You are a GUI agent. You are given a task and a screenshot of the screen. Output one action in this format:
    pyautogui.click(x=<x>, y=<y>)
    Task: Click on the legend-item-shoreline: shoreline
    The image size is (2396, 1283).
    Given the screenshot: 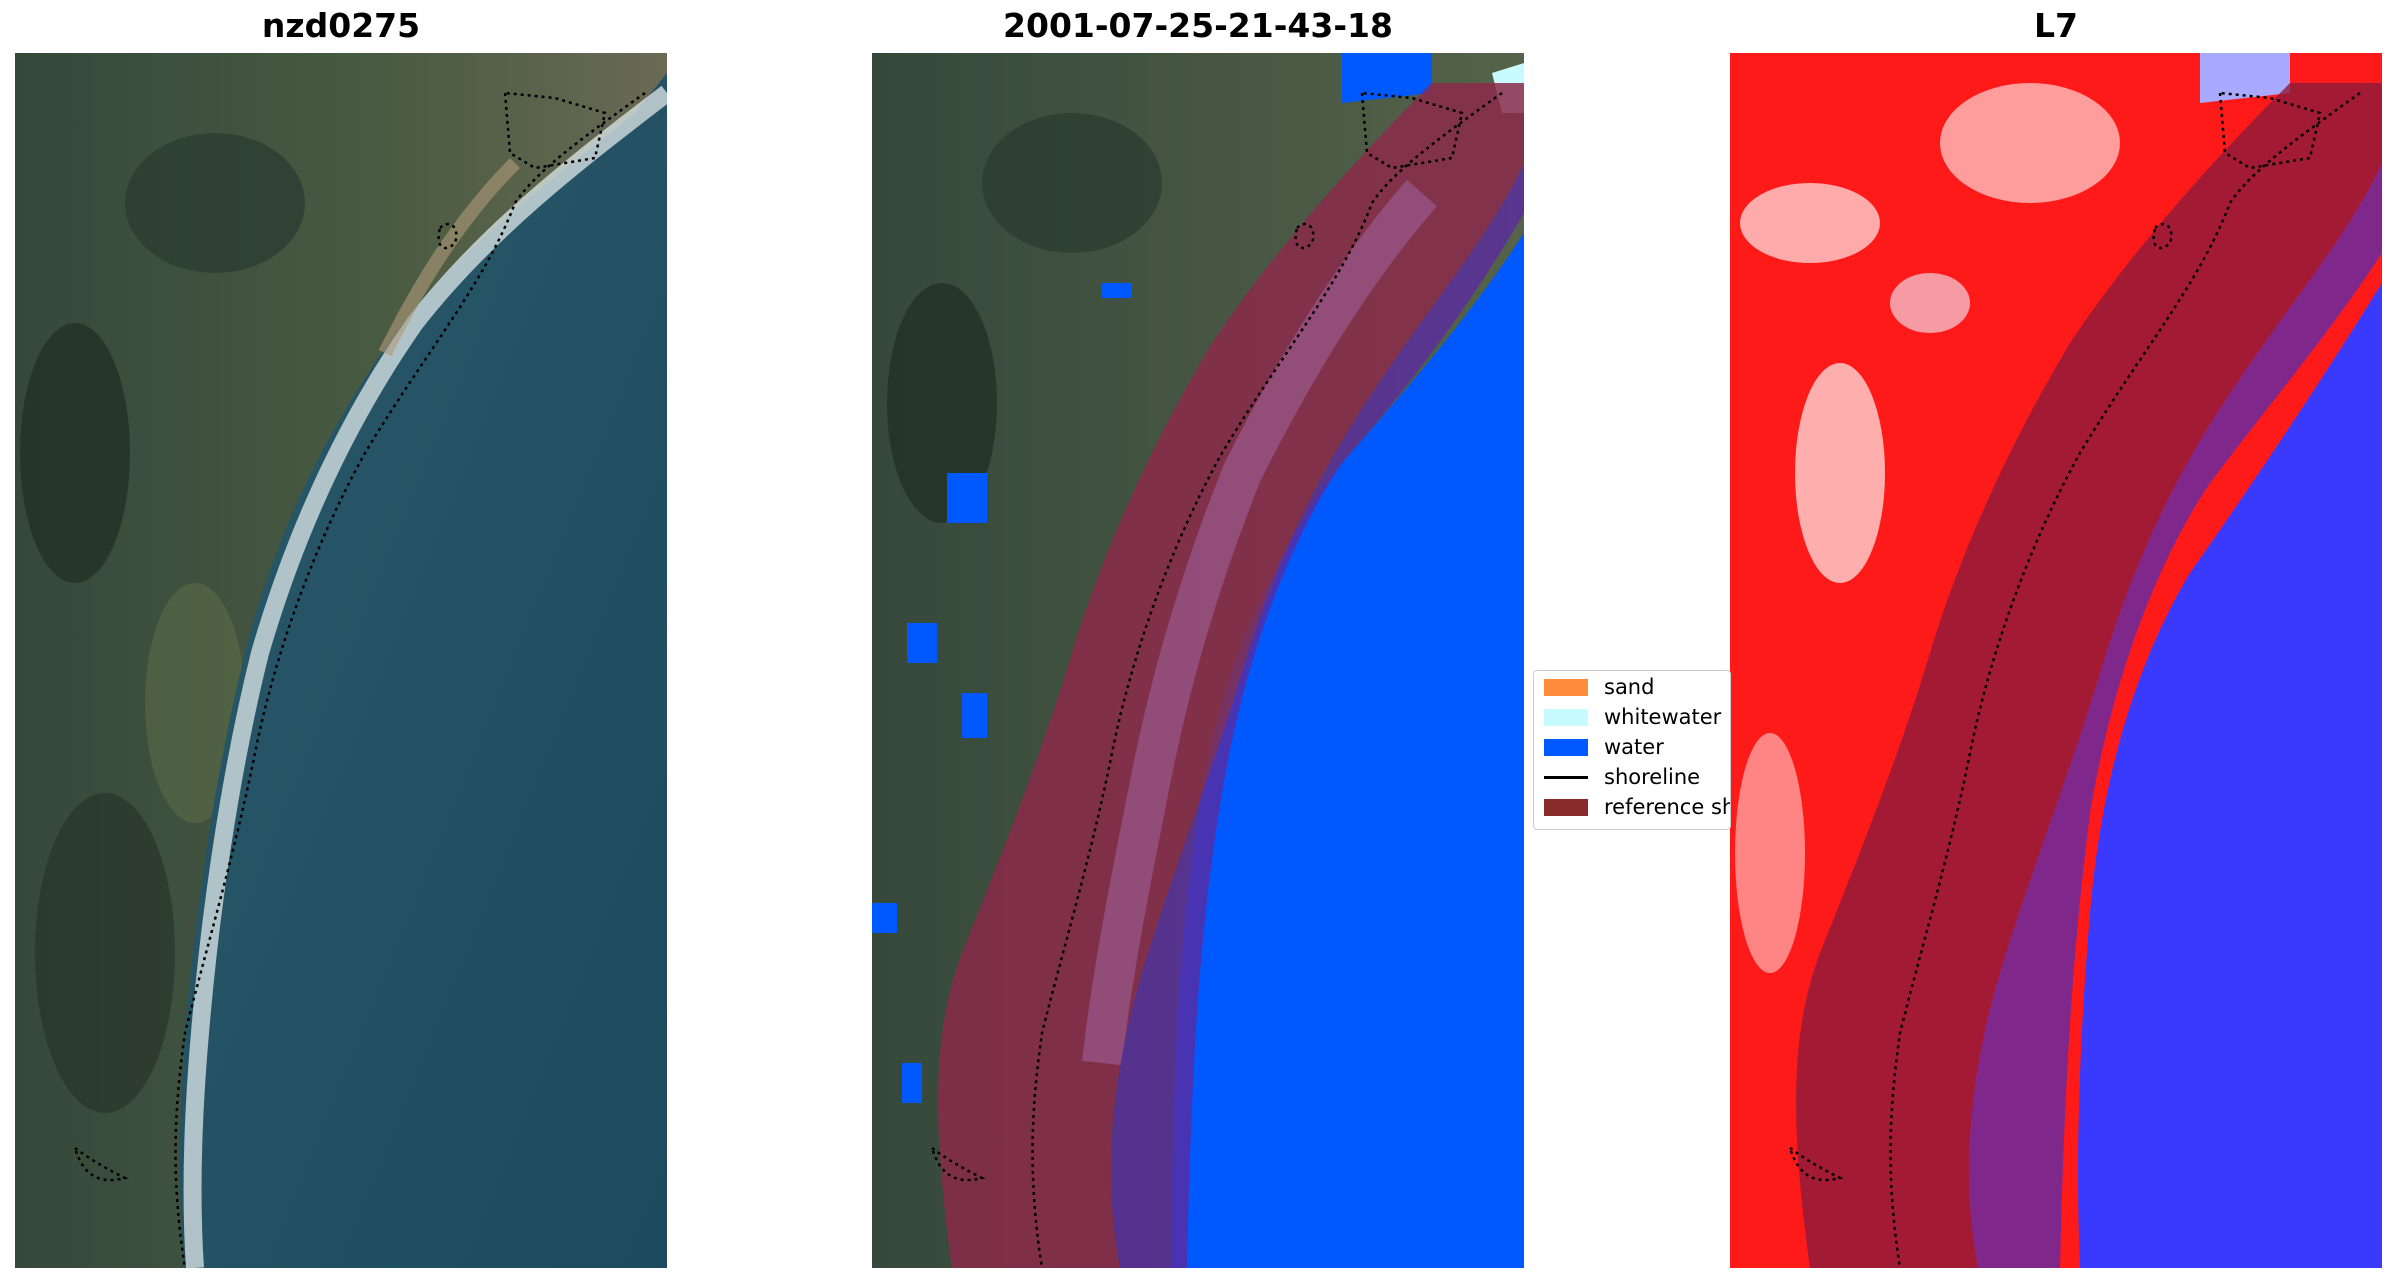 What is the action you would take?
    pyautogui.click(x=1622, y=777)
    